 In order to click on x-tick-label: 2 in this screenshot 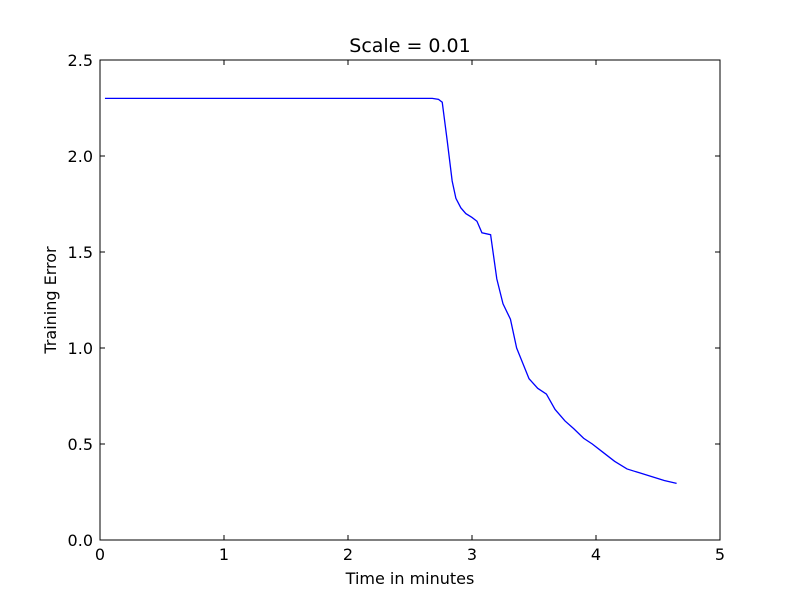, I will do `click(348, 554)`.